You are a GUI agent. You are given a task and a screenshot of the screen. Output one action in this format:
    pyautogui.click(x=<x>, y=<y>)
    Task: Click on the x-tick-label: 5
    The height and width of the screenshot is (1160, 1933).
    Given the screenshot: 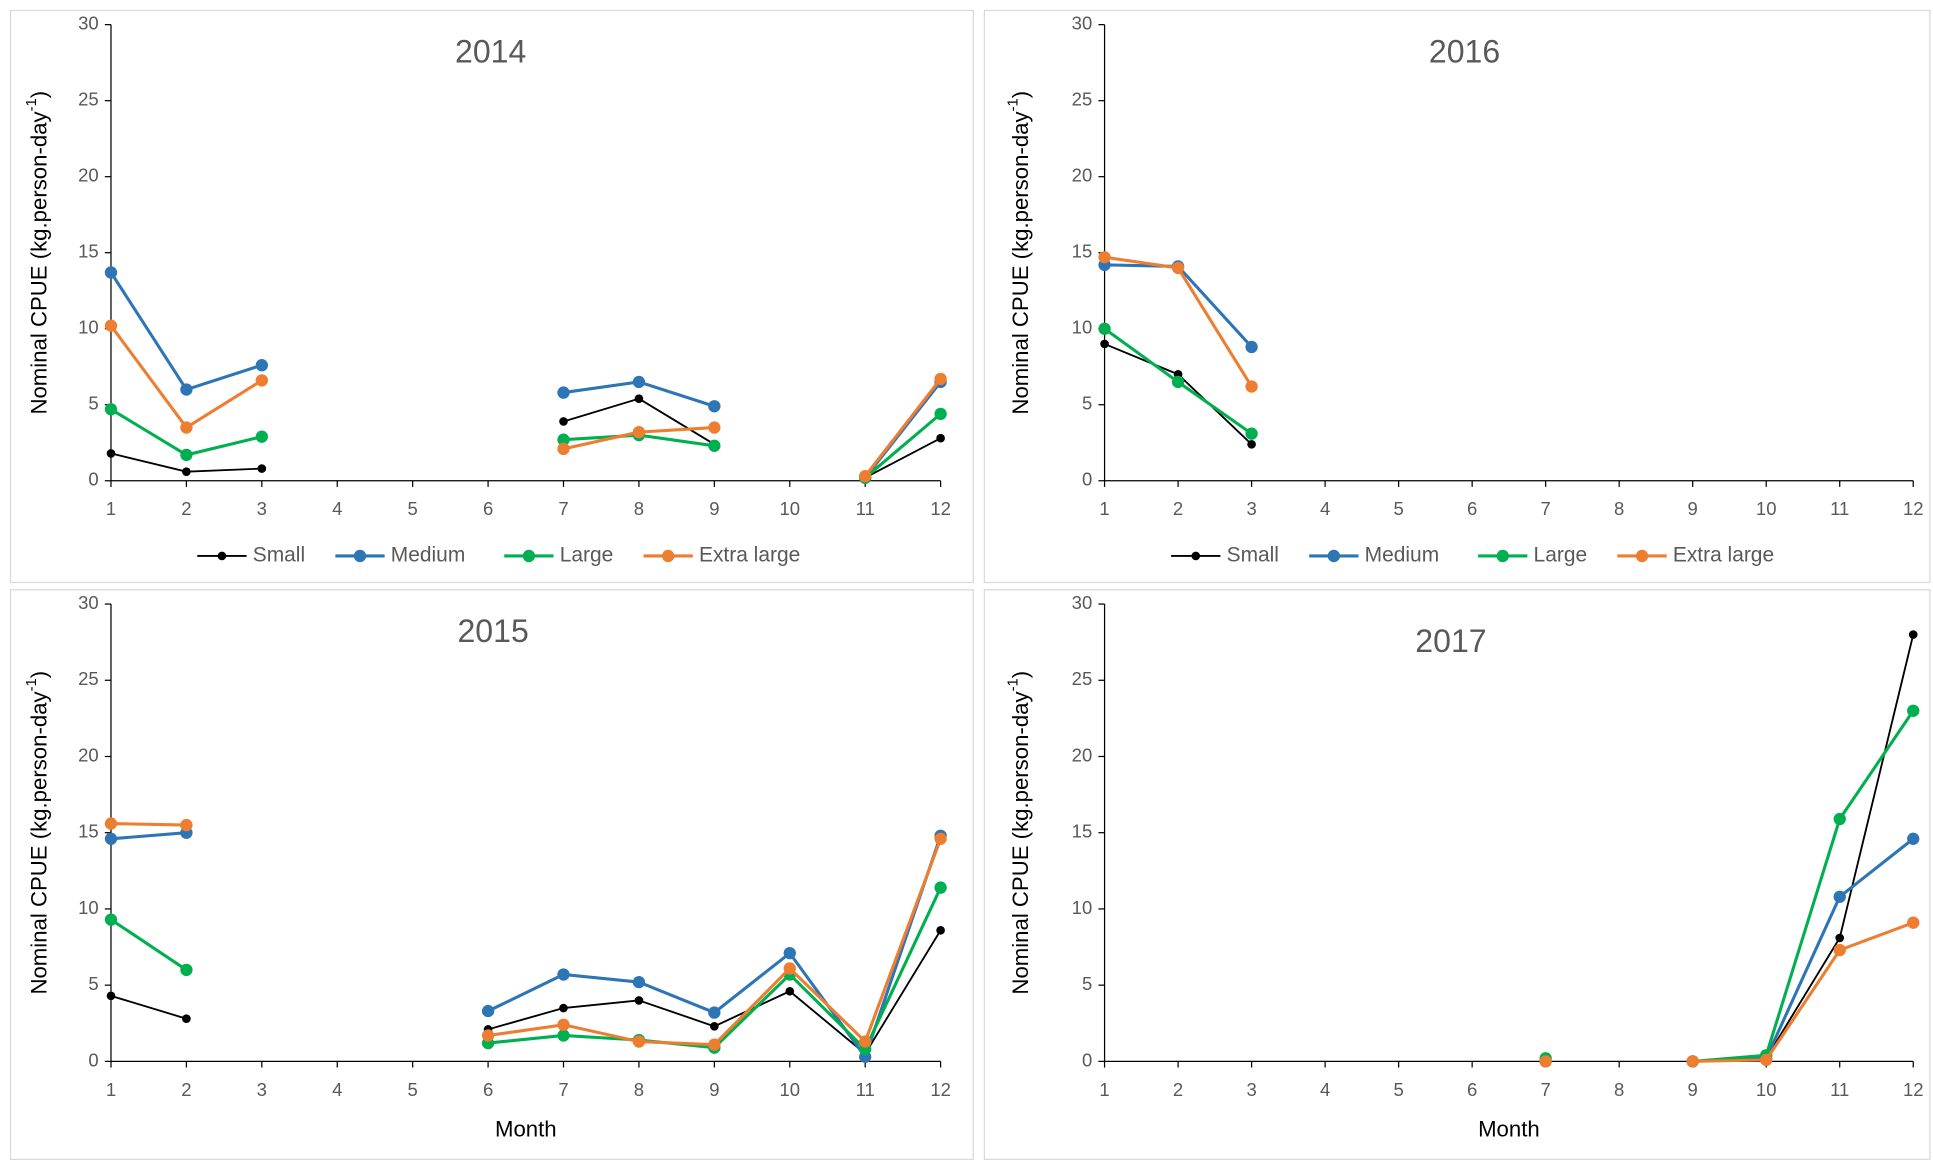 What is the action you would take?
    pyautogui.click(x=413, y=1089)
    